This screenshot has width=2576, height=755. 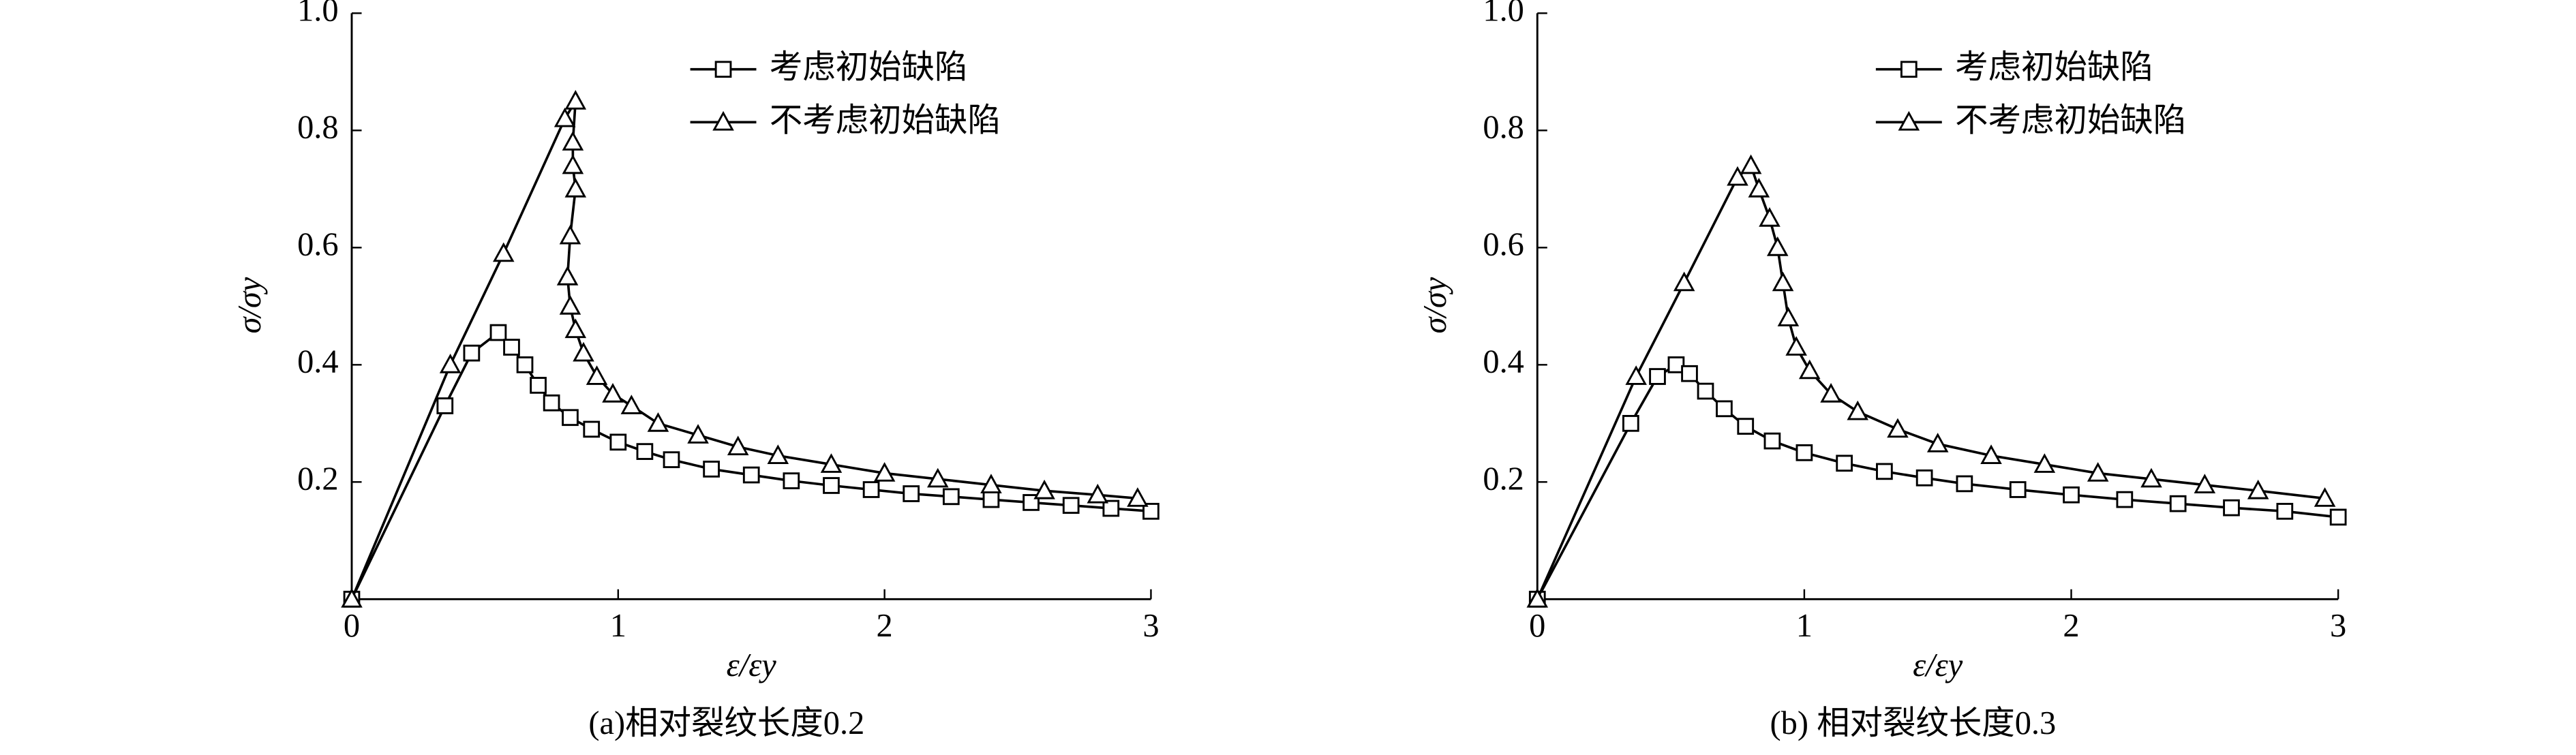 What do you see at coordinates (352, 626) in the screenshot?
I see `x-tick-label: 0` at bounding box center [352, 626].